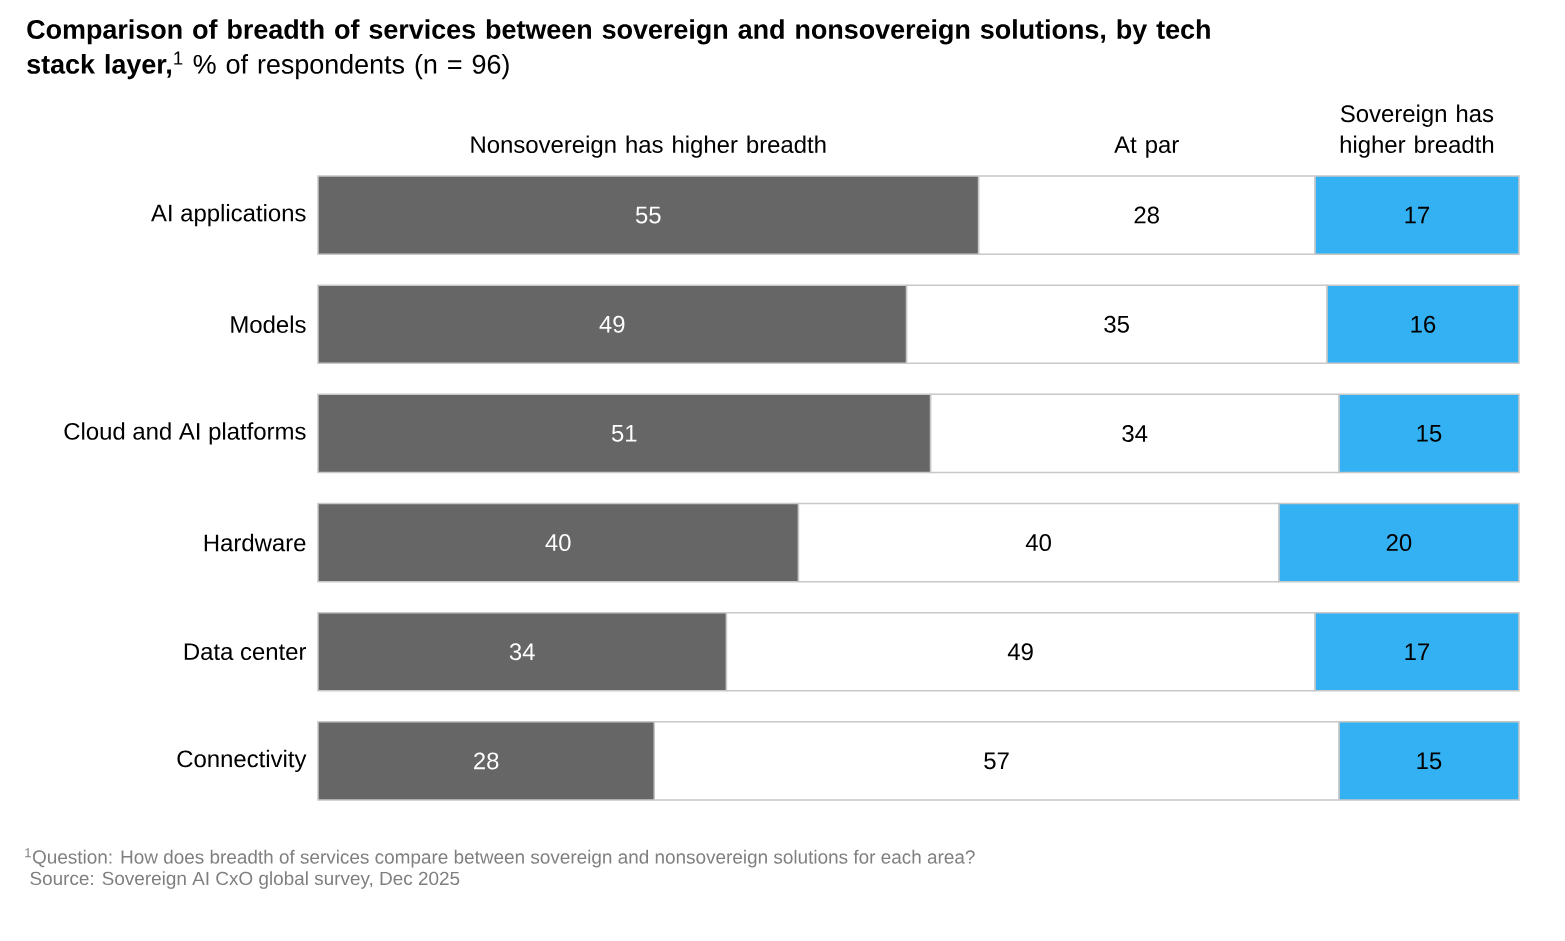  I want to click on y-tick-label: Cloud and AI platforms, so click(185, 433).